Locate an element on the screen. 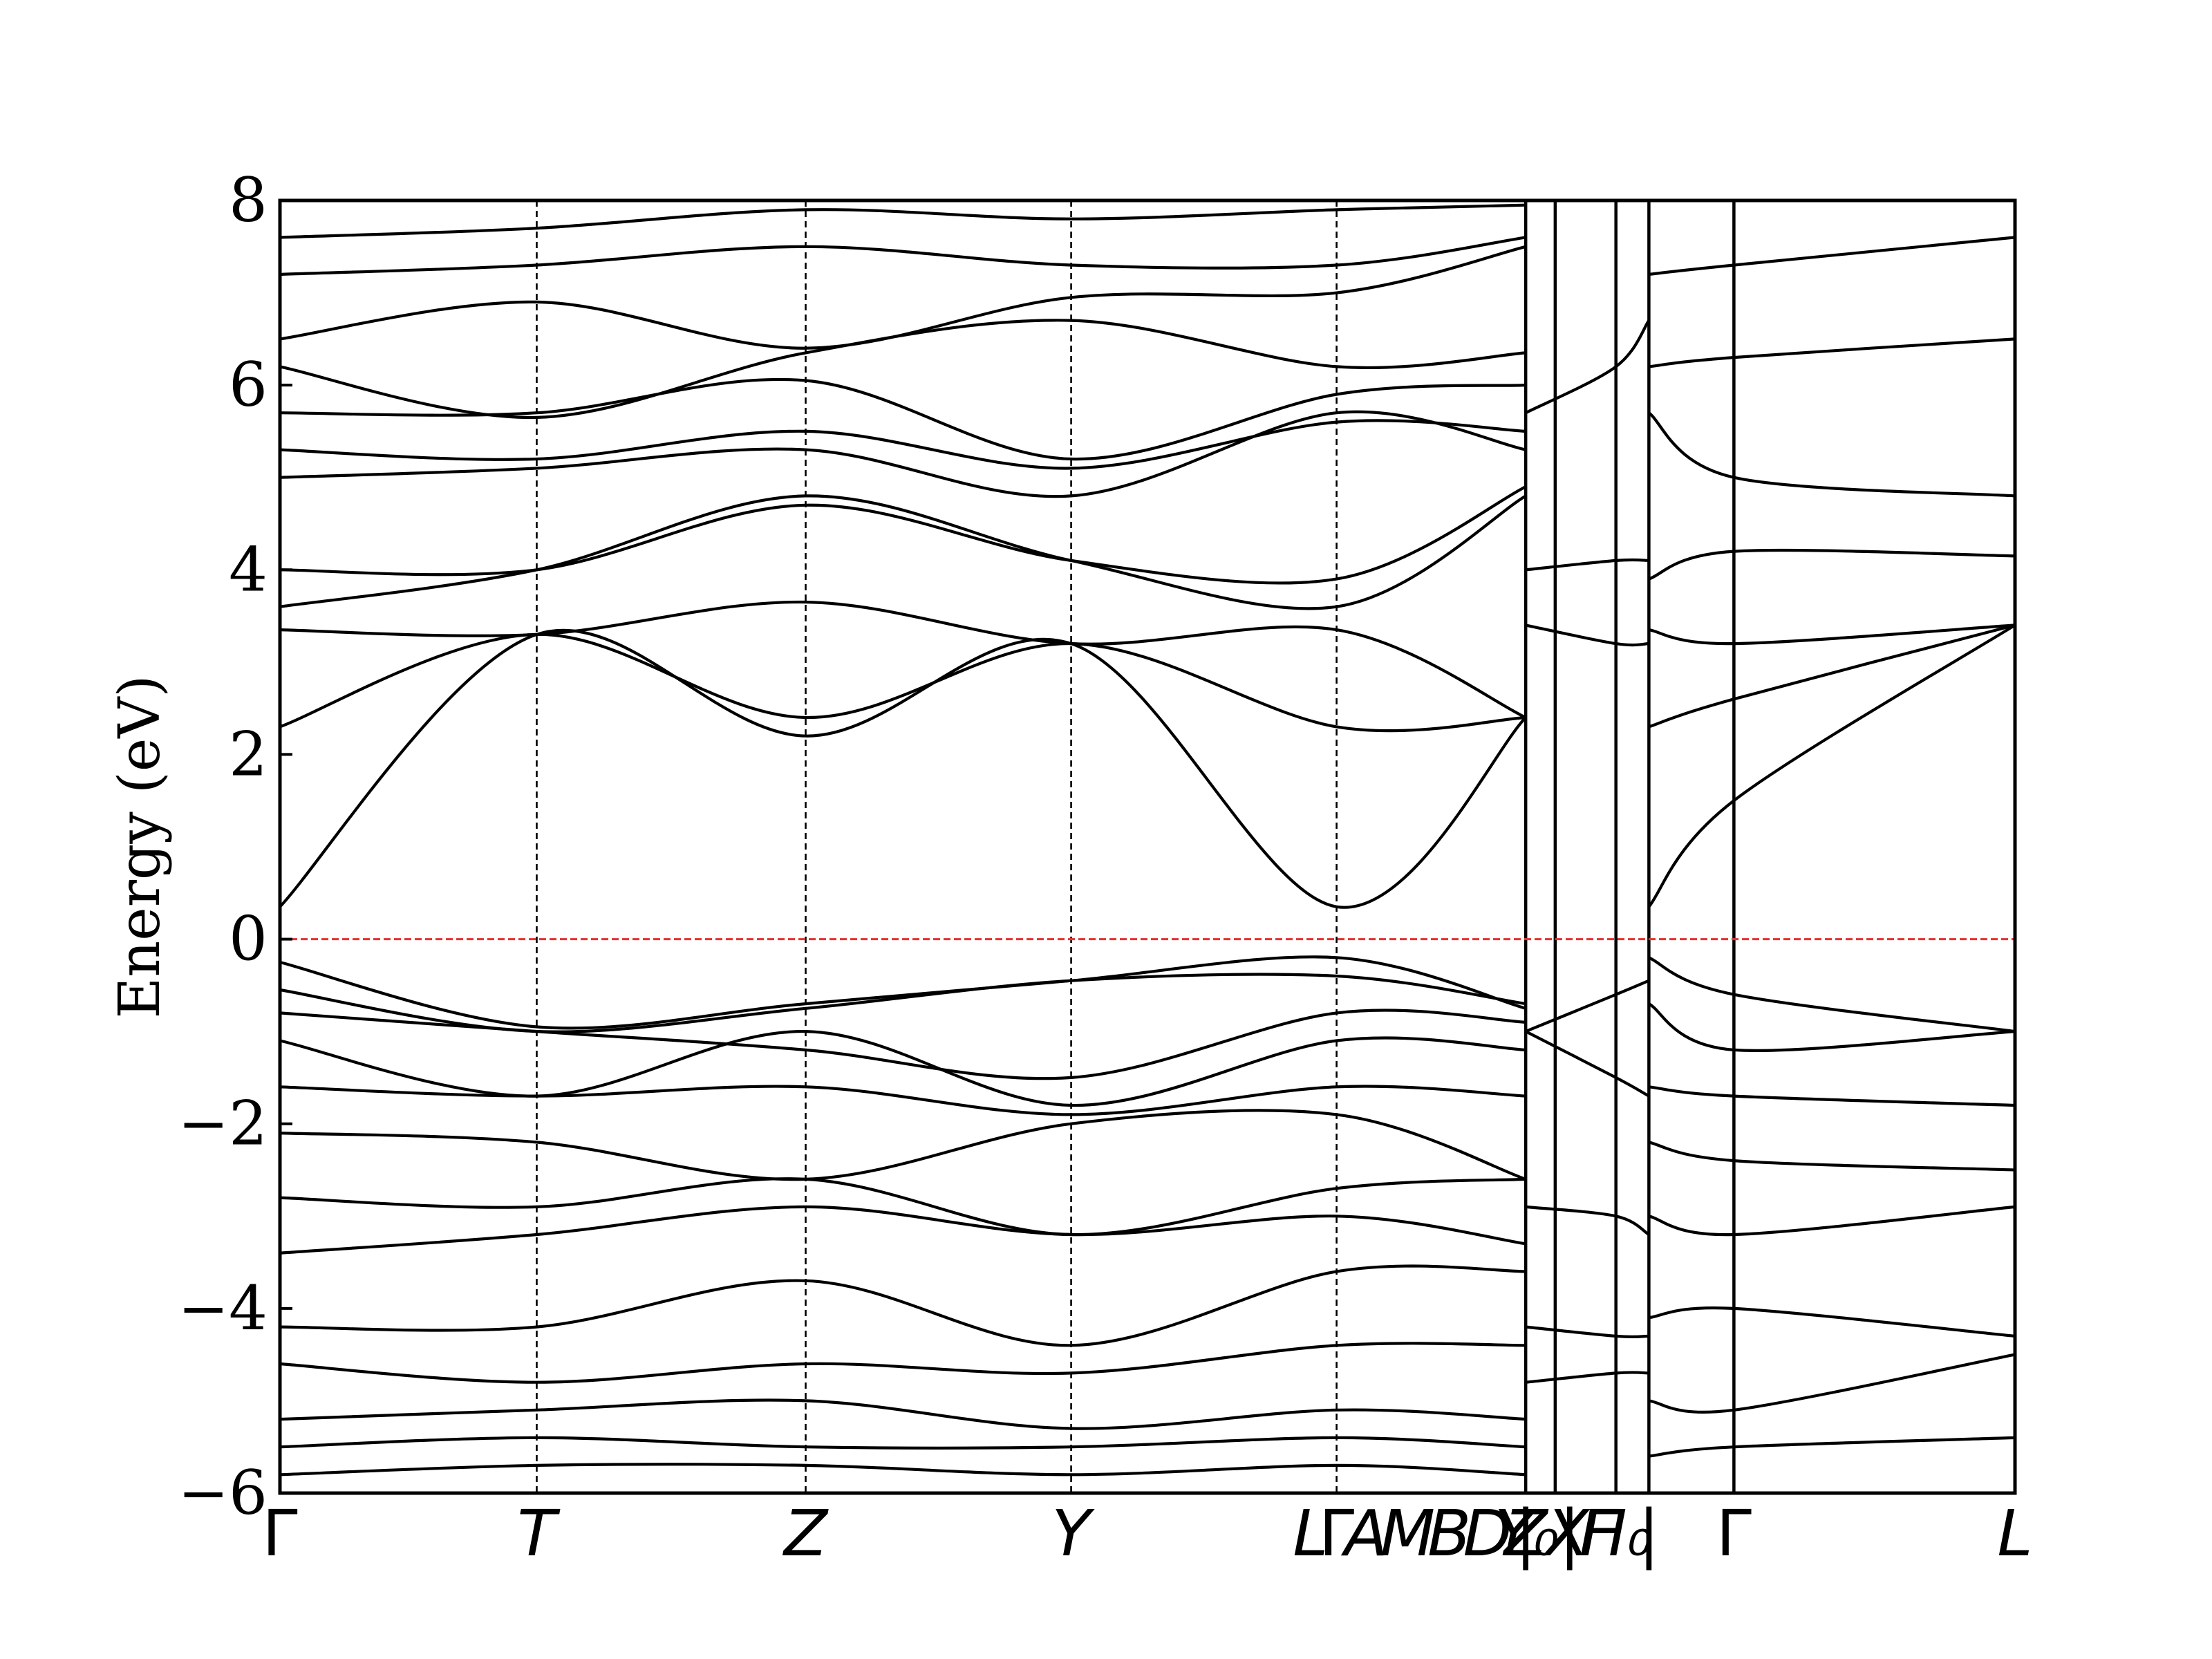  x-tick-label-2: Z is located at coordinates (805, 1534).